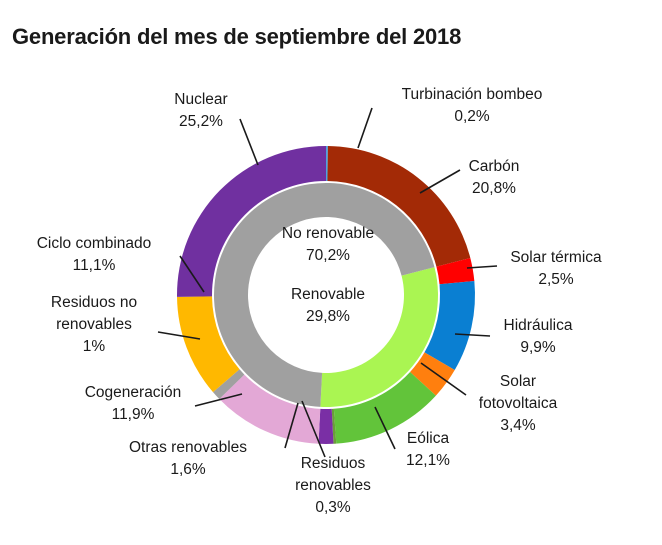 The width and height of the screenshot is (662, 545). Describe the element at coordinates (538, 325) in the screenshot. I see `label-hidraulica: Hidráulica` at that location.